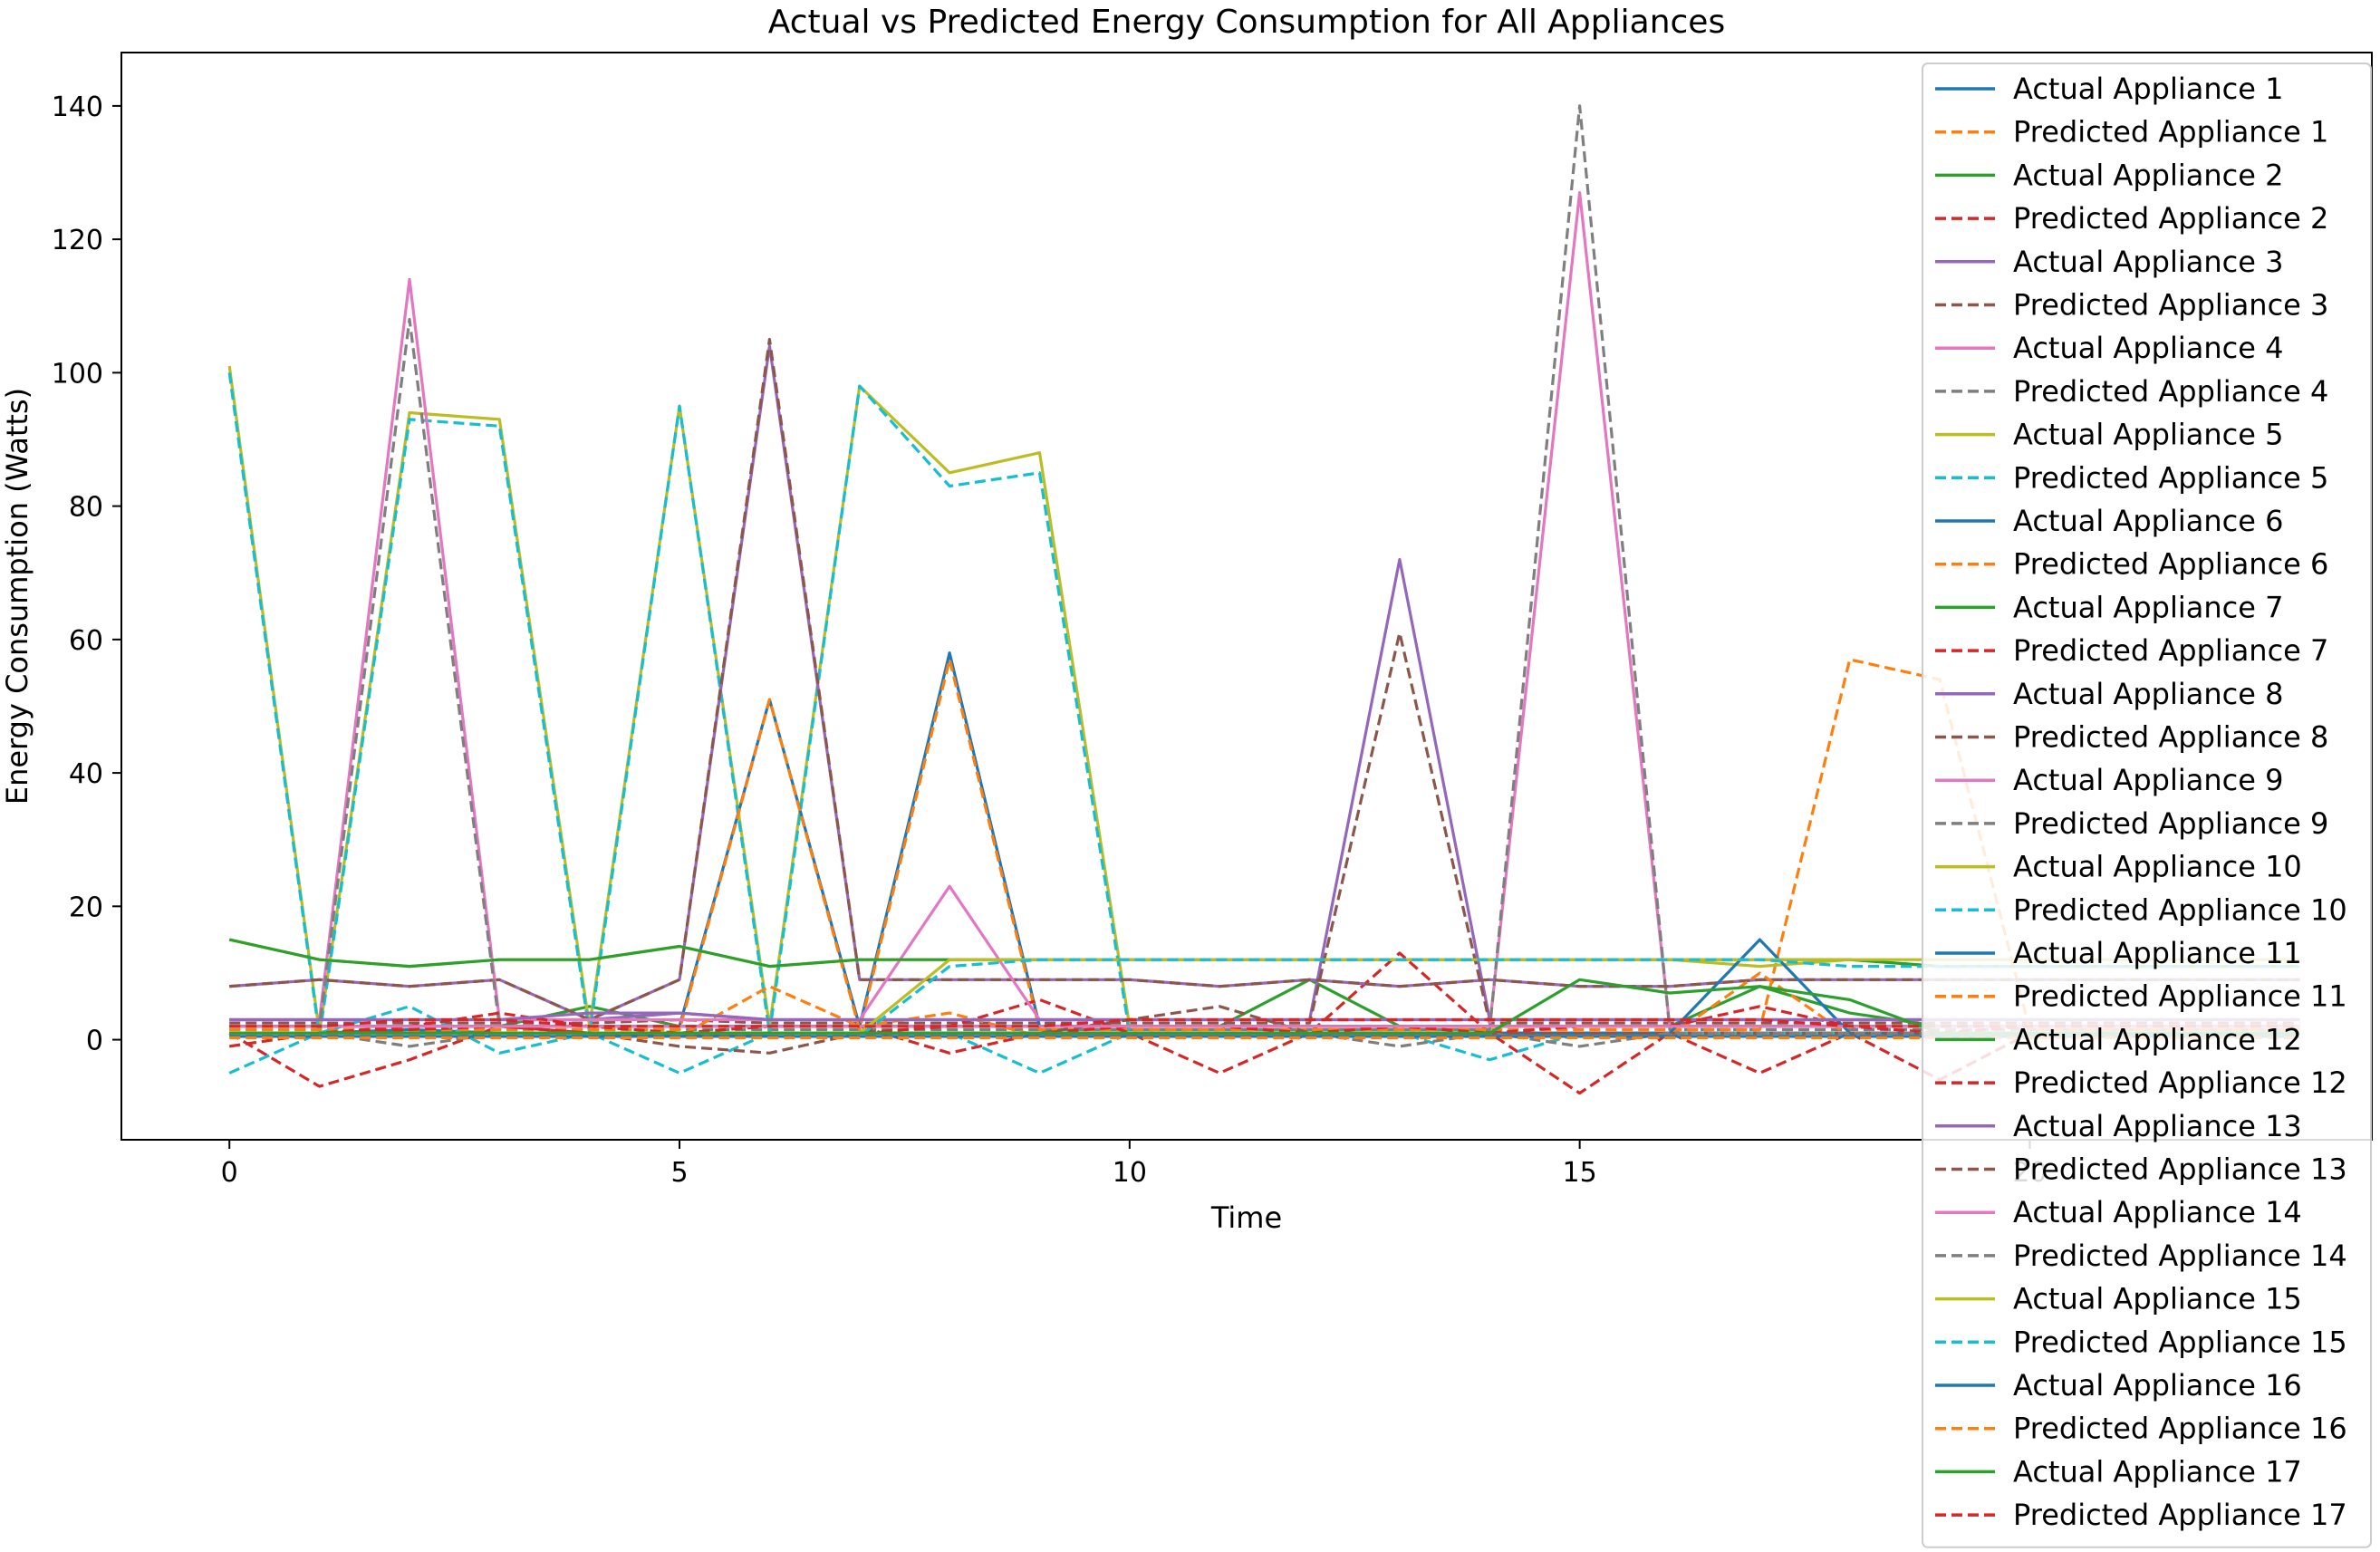 This screenshot has height=1552, width=2380. What do you see at coordinates (2157, 1299) in the screenshot?
I see `legend-entry: Actual Appliance 15` at bounding box center [2157, 1299].